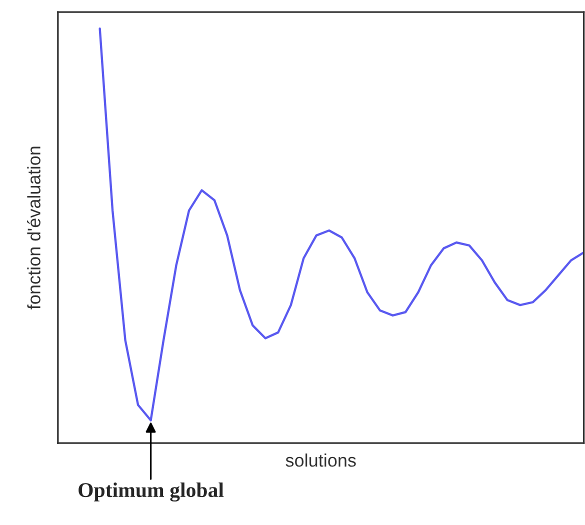 This screenshot has height=525, width=585. Describe the element at coordinates (151, 492) in the screenshot. I see `text: Optimum global` at that location.